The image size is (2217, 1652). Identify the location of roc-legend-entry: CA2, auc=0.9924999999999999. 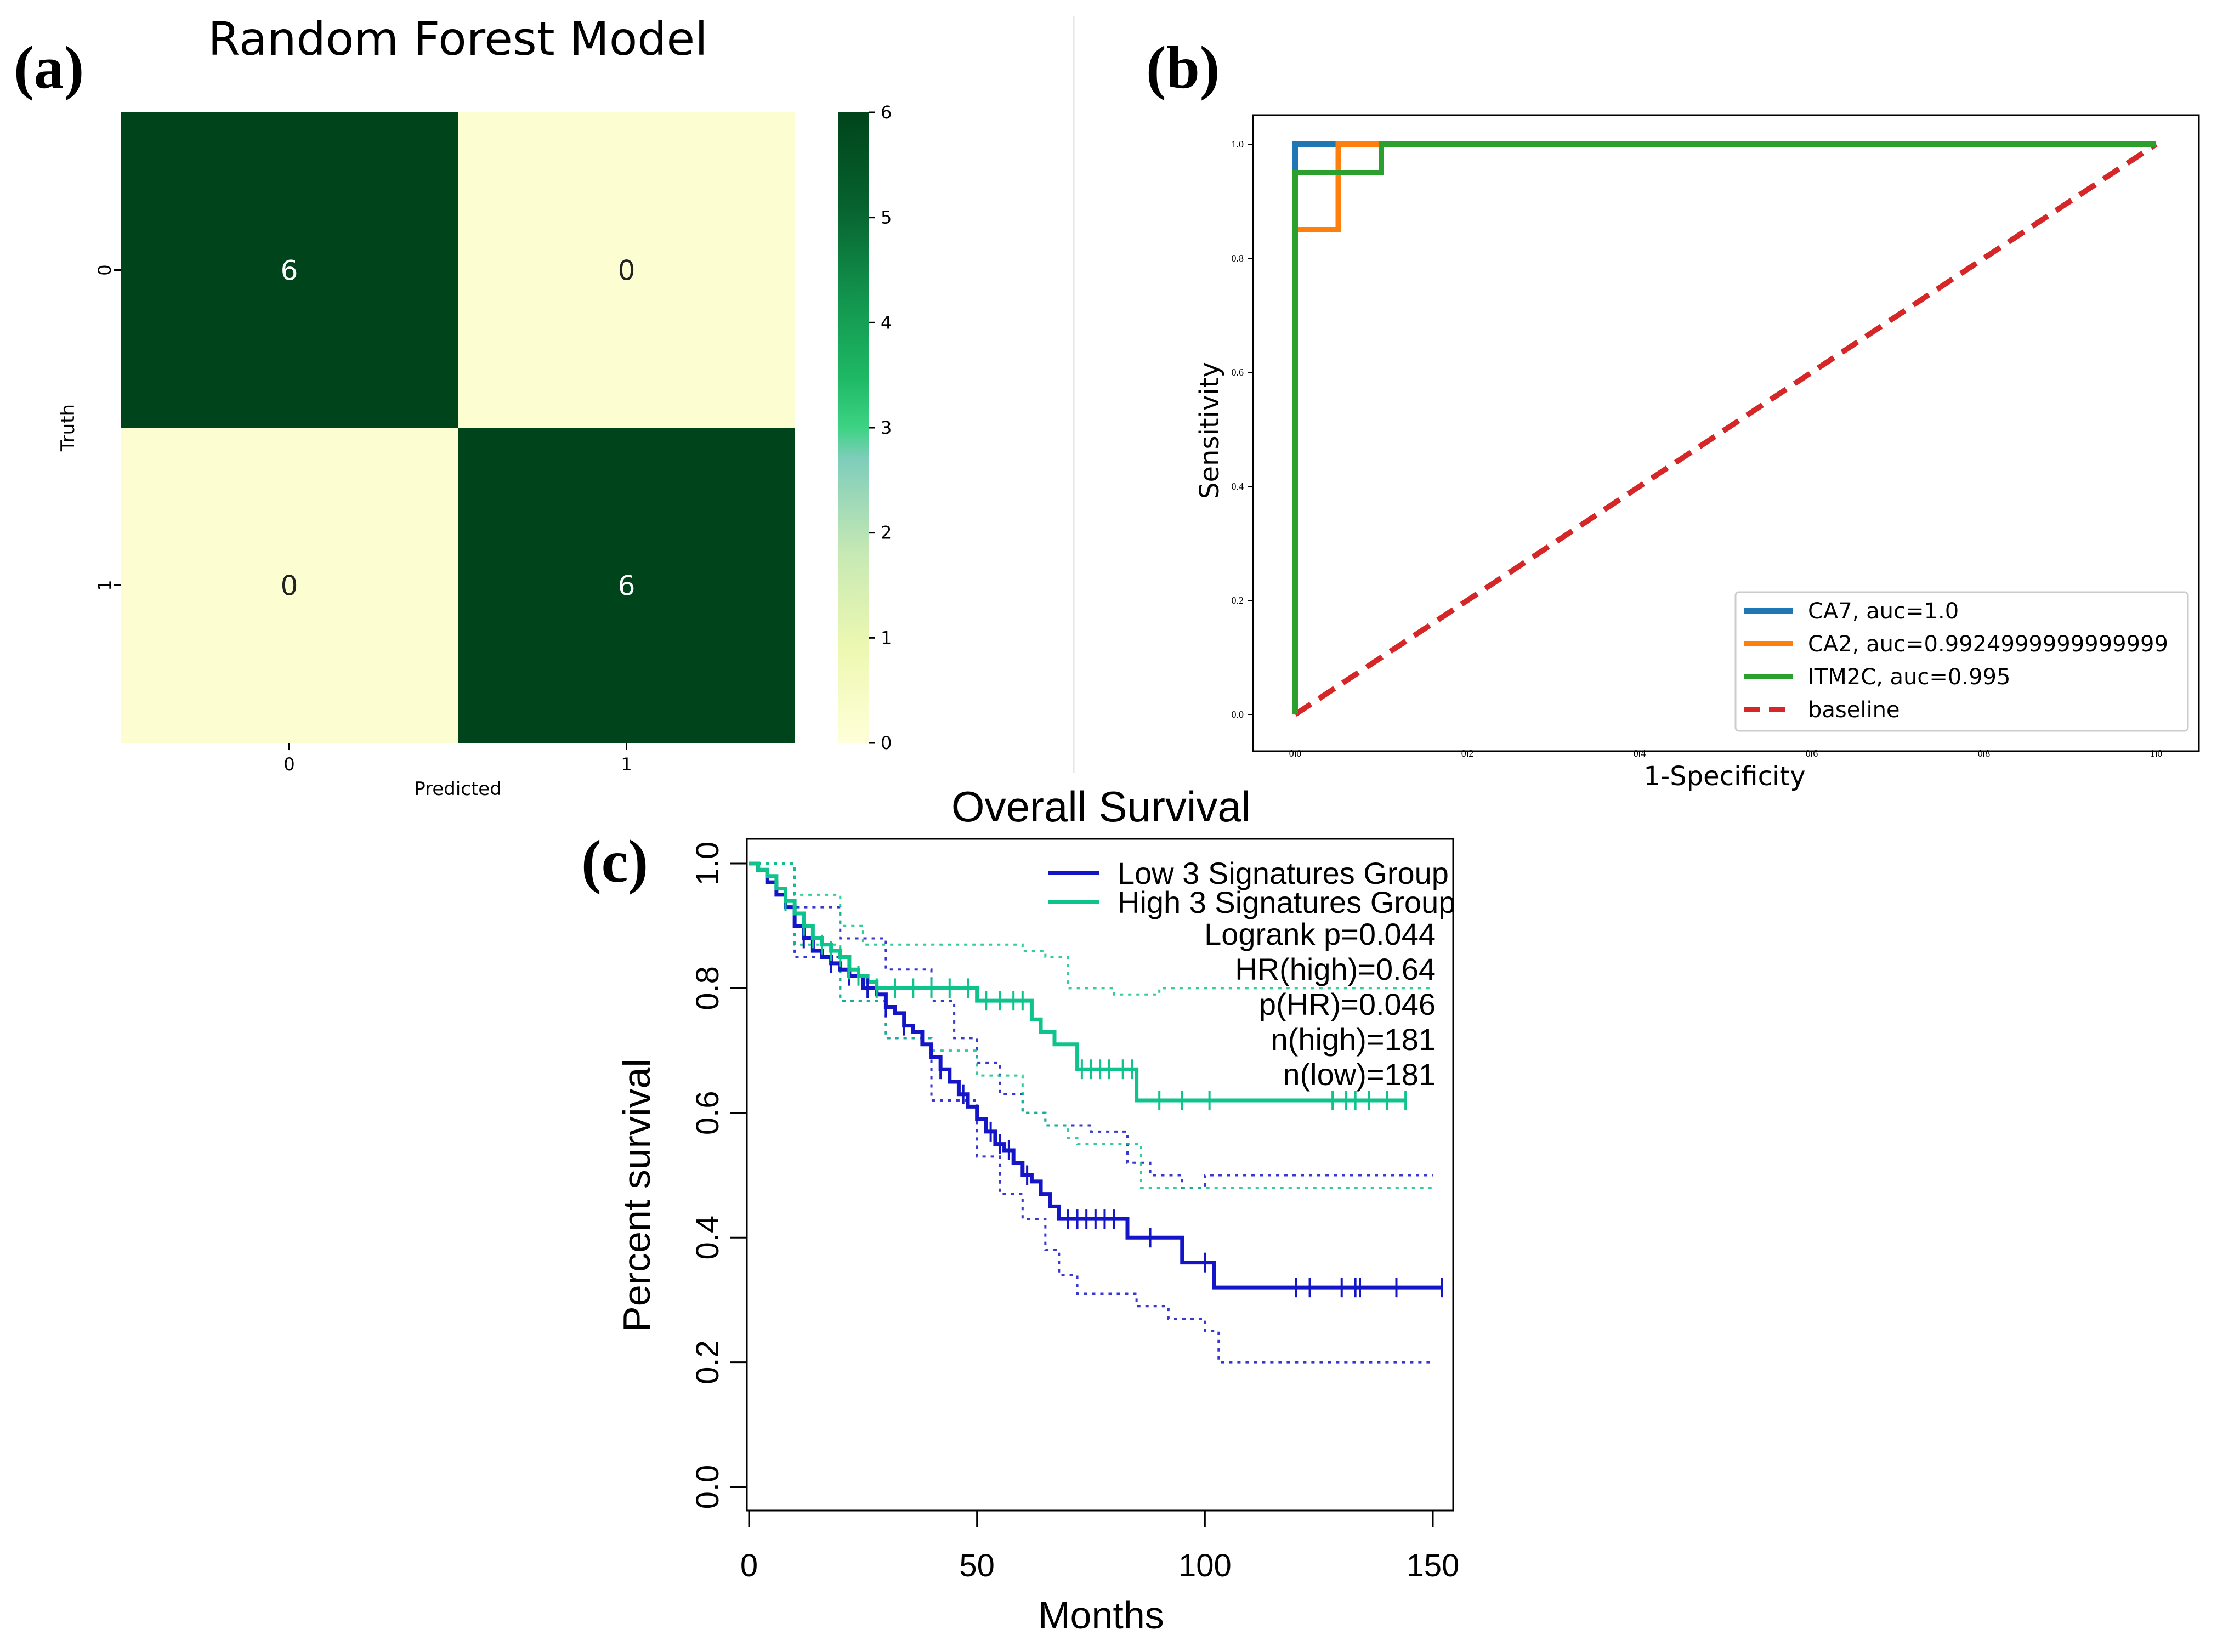
(1988, 644).